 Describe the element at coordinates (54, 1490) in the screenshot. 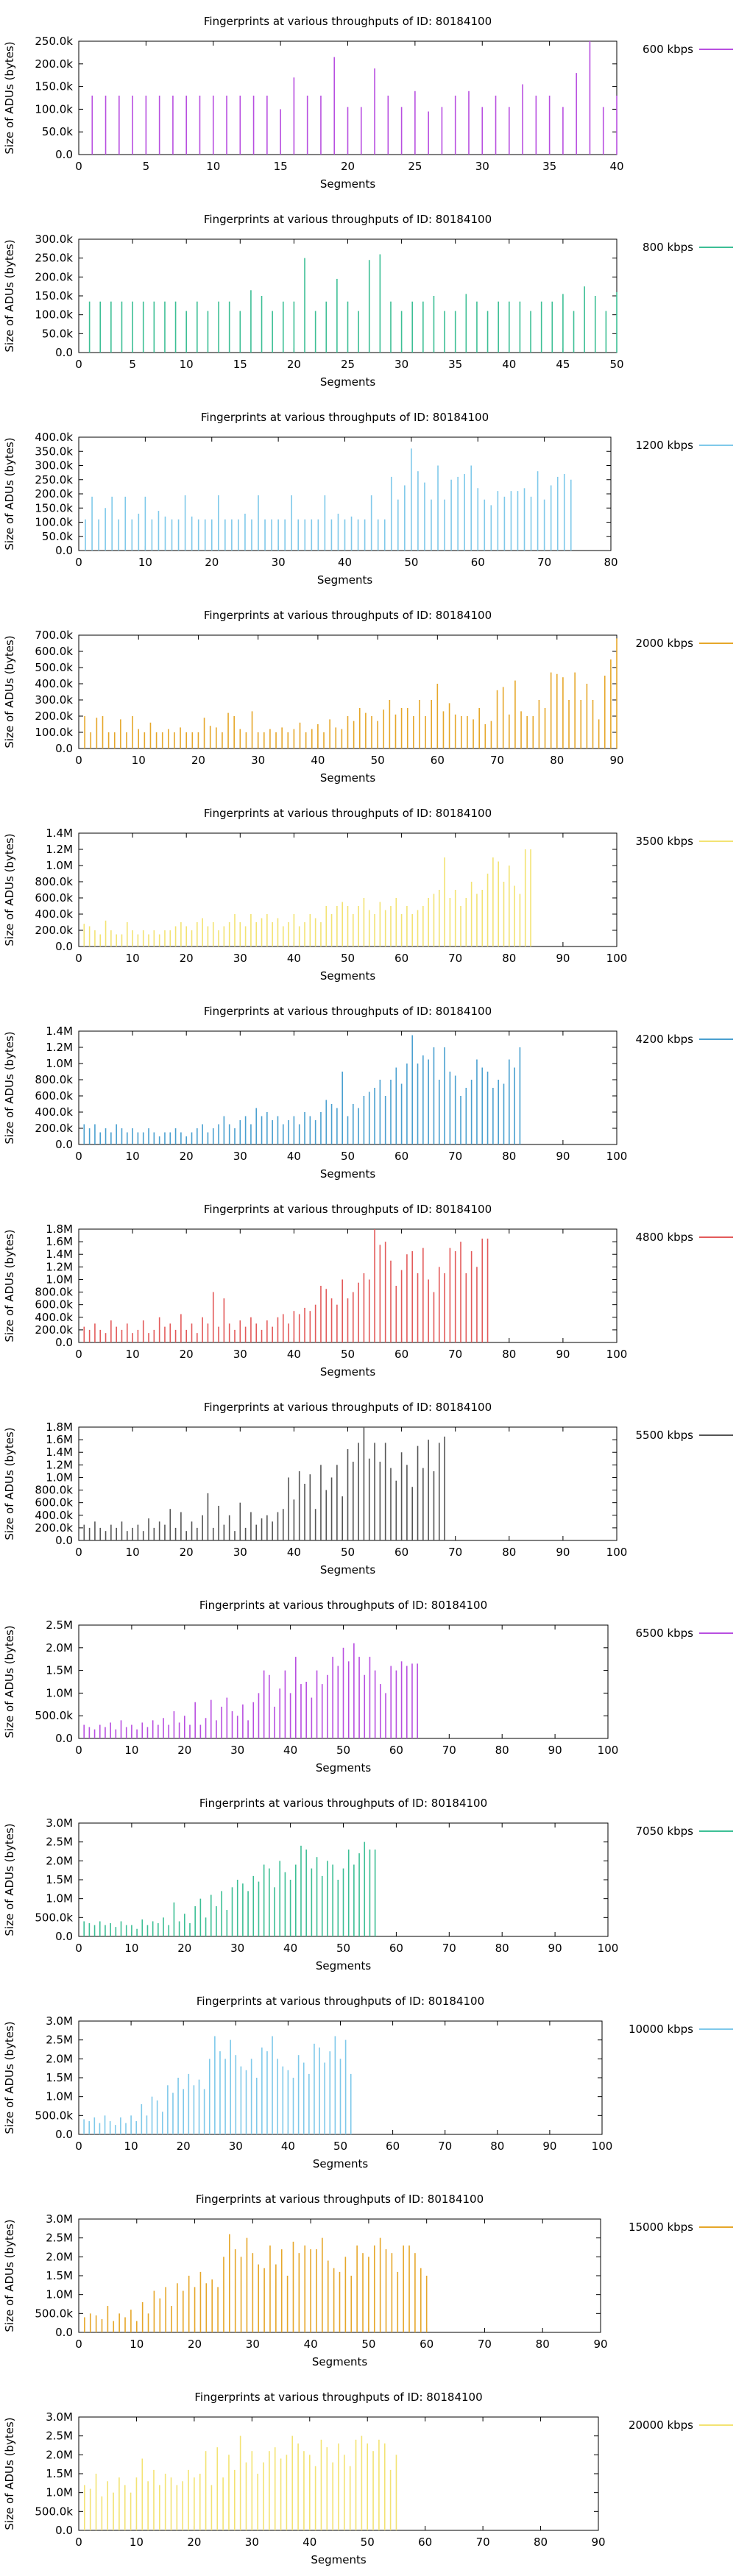

I see `y-tick-label: 800.0k` at that location.